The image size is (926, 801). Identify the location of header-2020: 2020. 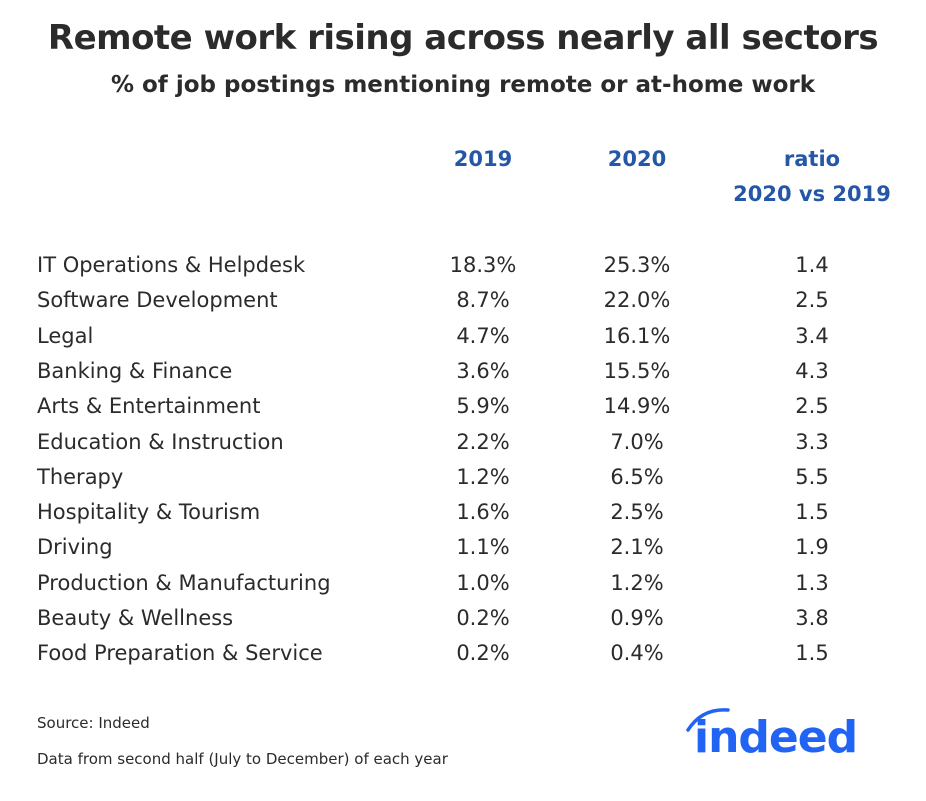
(637, 159).